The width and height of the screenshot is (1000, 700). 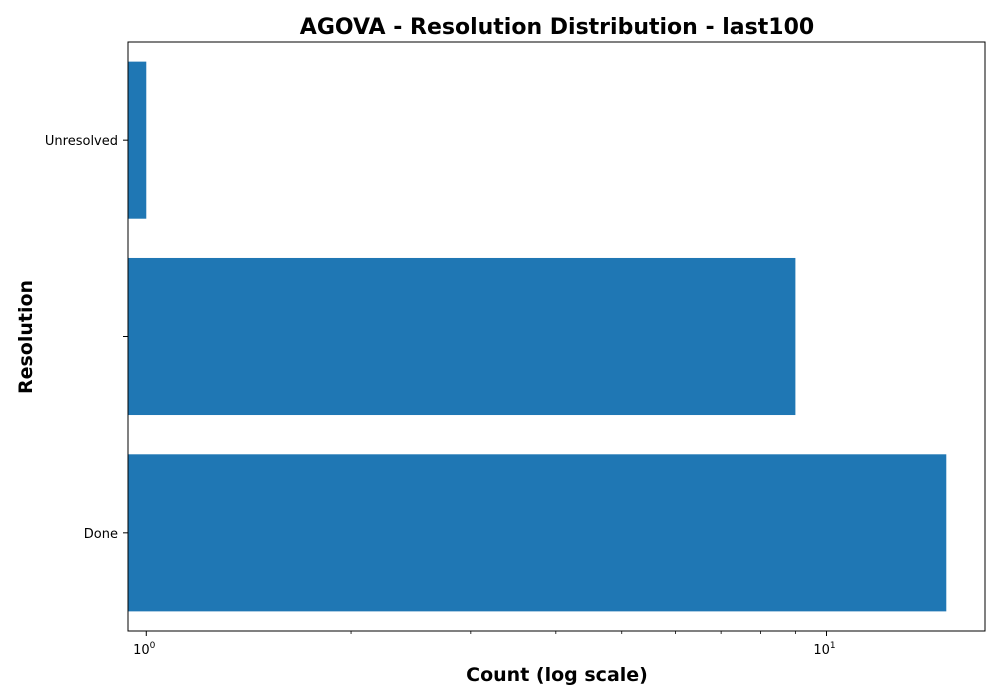 I want to click on y-tick-label: Done, so click(x=101, y=534).